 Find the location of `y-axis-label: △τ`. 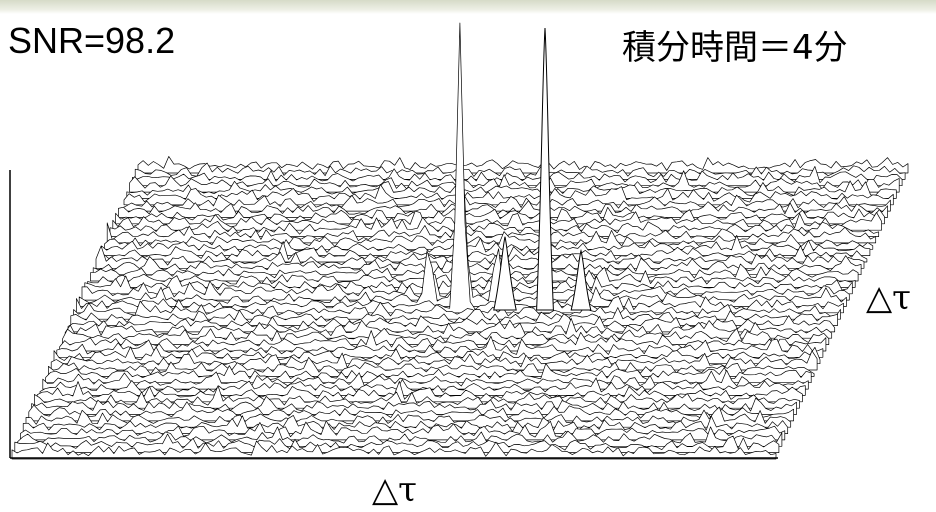

y-axis-label: △τ is located at coordinates (888, 298).